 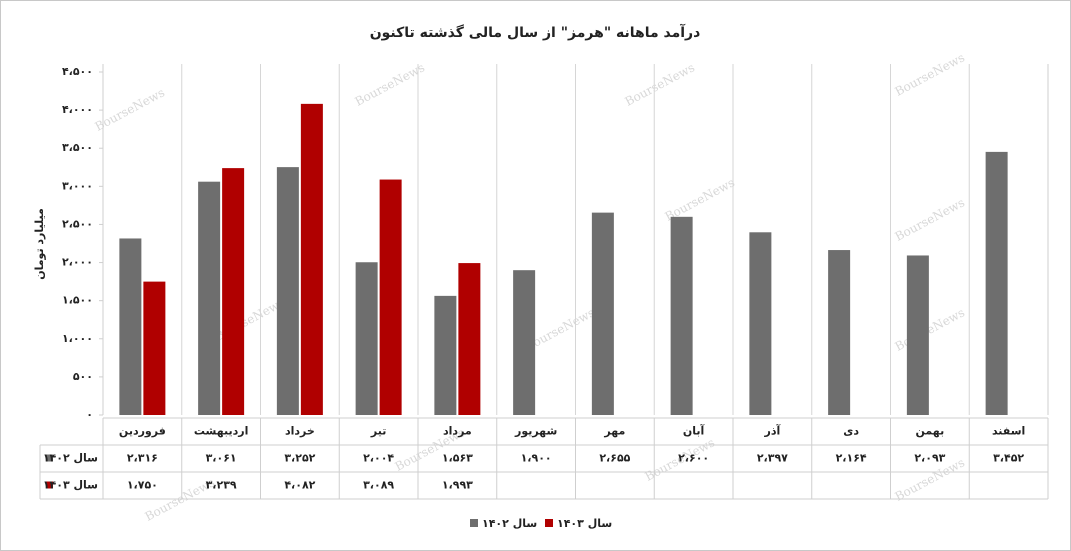 What do you see at coordinates (77, 71) in the screenshot?
I see `y-tick-label: ۴،۵۰۰` at bounding box center [77, 71].